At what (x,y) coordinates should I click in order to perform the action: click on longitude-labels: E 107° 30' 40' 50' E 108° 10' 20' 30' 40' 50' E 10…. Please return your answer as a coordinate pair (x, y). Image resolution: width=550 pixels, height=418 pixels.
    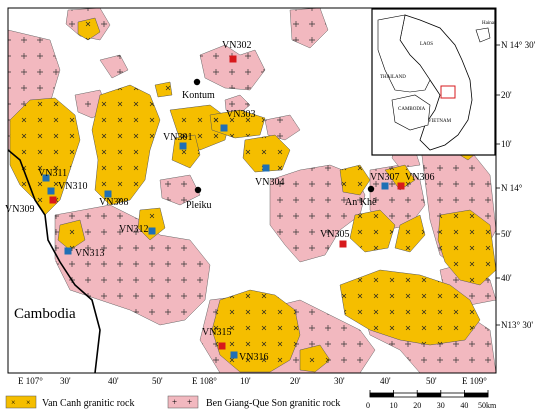
    Looking at the image, I should click on (252, 381).